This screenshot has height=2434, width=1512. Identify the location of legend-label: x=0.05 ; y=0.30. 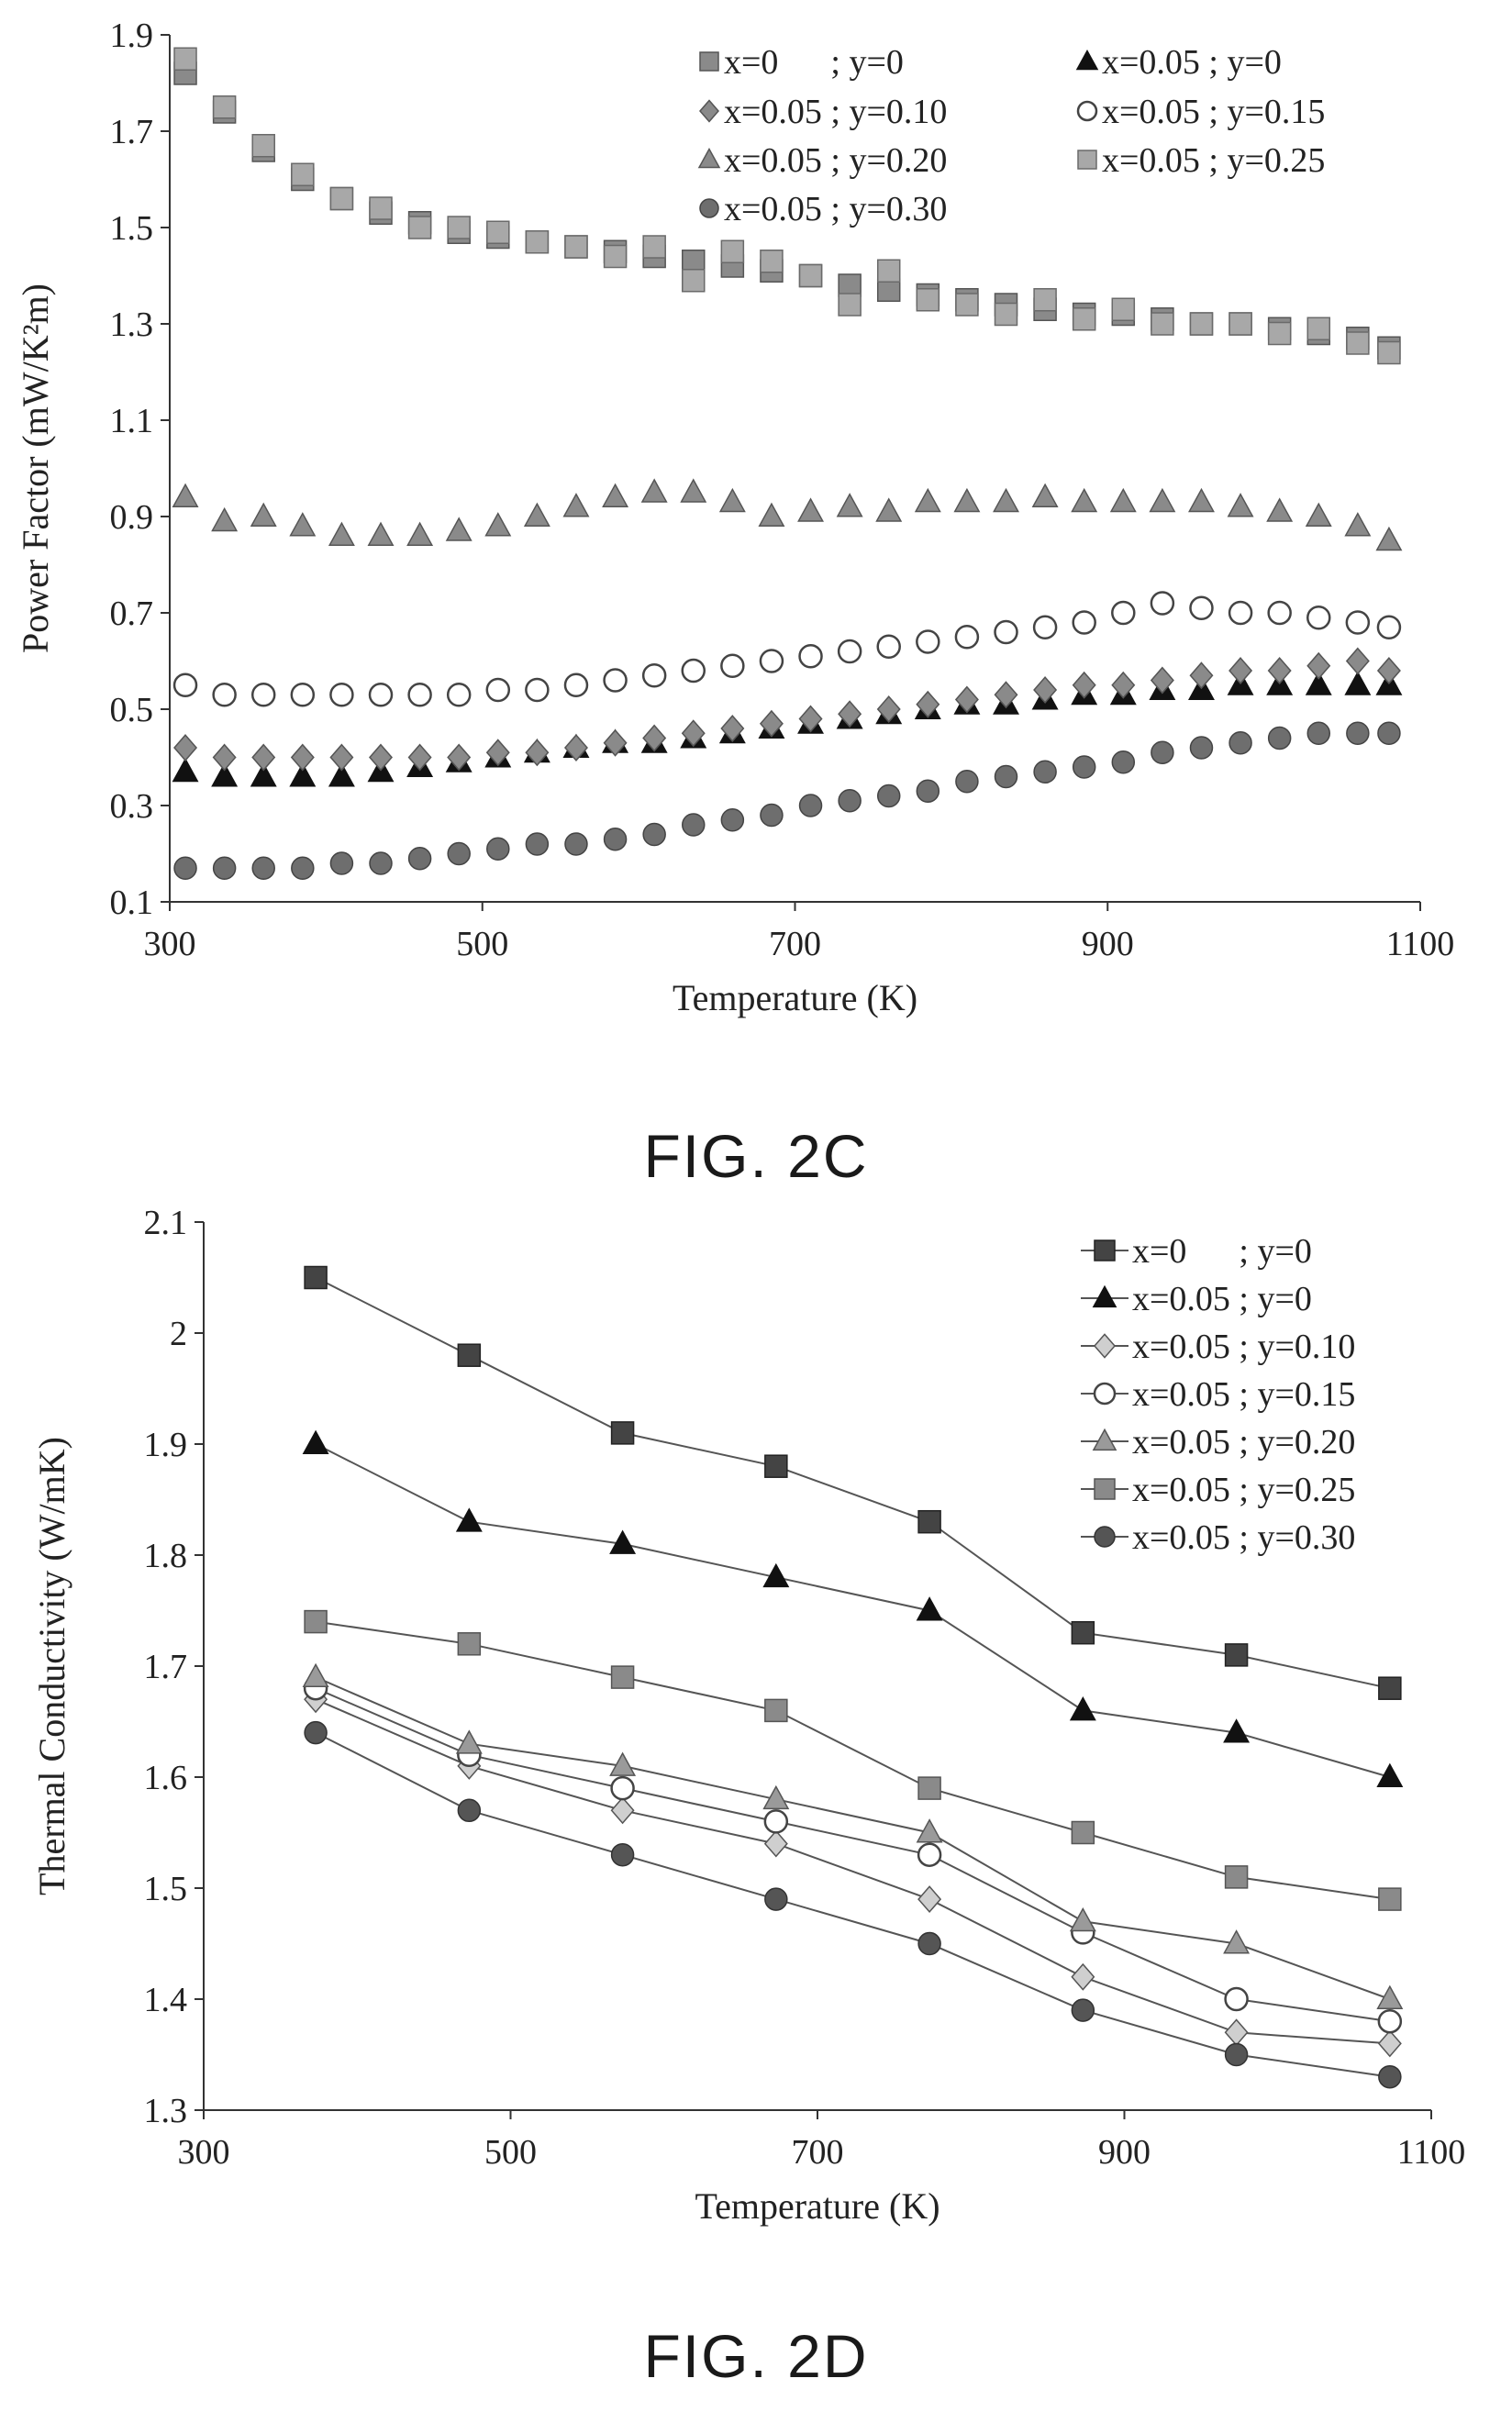
(836, 209).